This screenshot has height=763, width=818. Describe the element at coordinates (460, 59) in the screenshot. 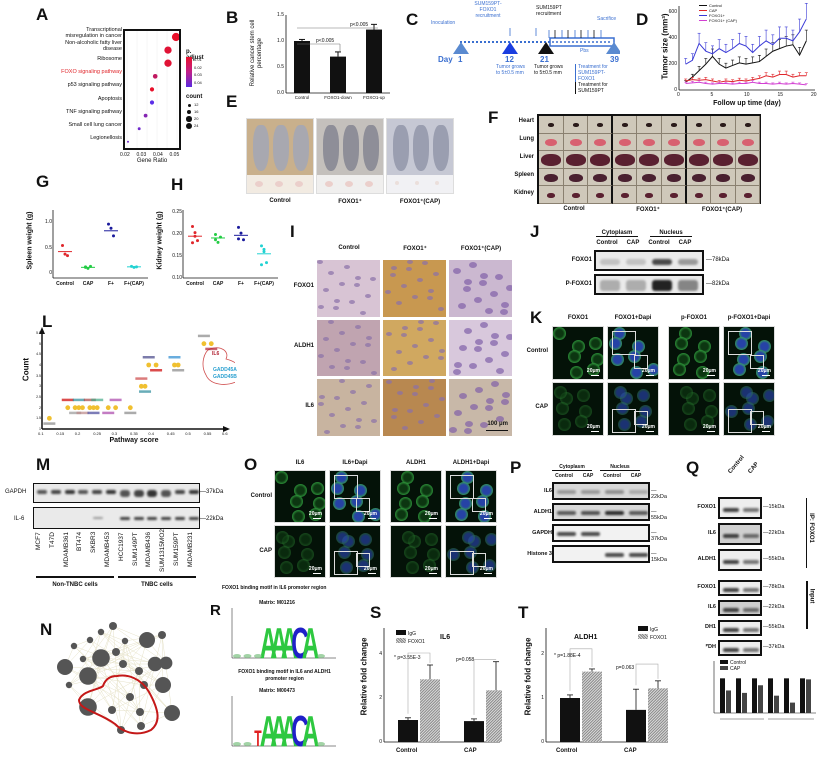

I see `day-1: 1` at that location.